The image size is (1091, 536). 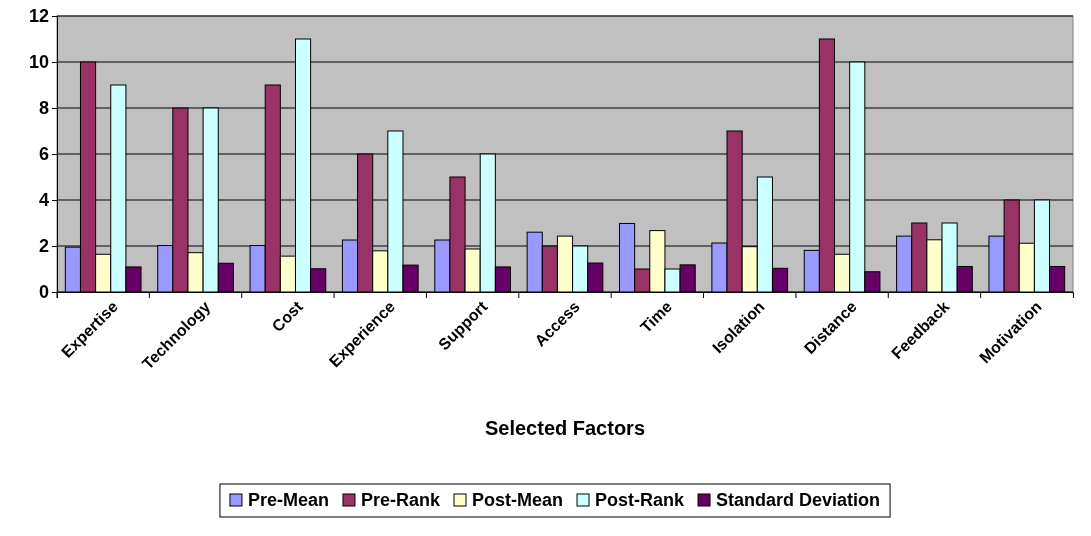 What do you see at coordinates (43, 200) in the screenshot?
I see `y-tick-label: 4` at bounding box center [43, 200].